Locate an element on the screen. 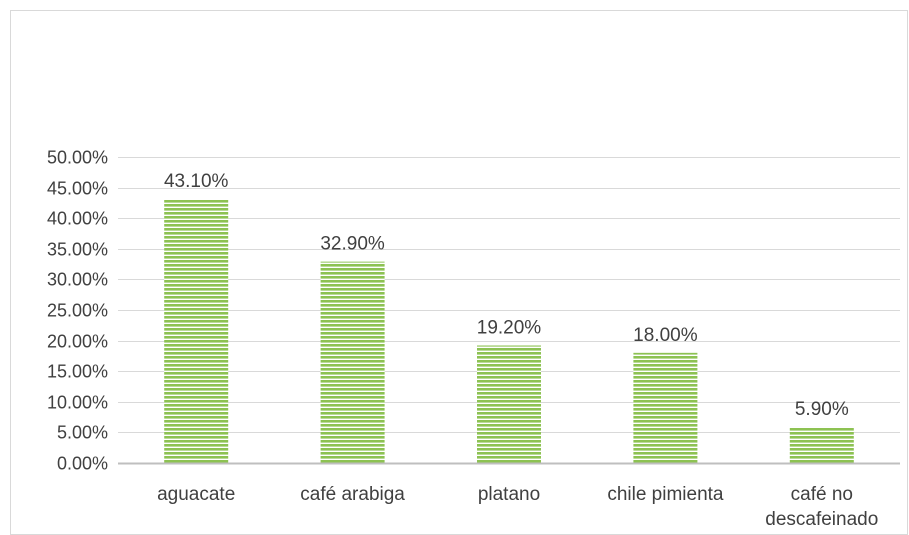 The height and width of the screenshot is (535, 909). x-tick-label: platano is located at coordinates (509, 494).